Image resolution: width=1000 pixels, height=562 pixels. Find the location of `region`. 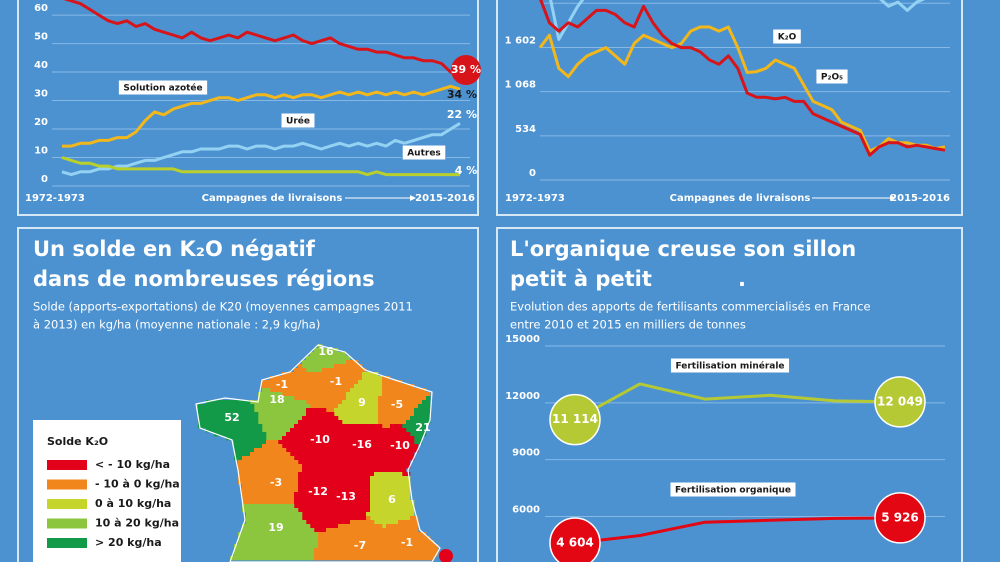

region is located at coordinates (316, 498).